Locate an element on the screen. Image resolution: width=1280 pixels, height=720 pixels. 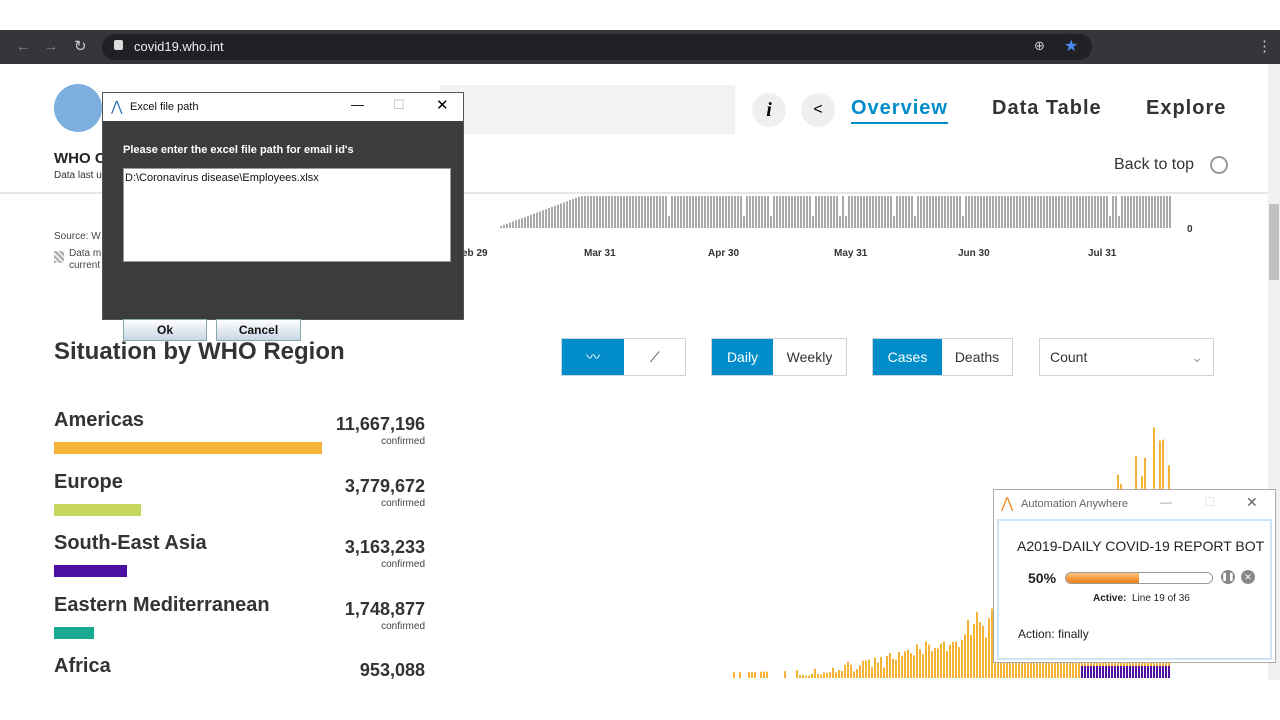
toggle-button: Daily is located at coordinates (742, 357).